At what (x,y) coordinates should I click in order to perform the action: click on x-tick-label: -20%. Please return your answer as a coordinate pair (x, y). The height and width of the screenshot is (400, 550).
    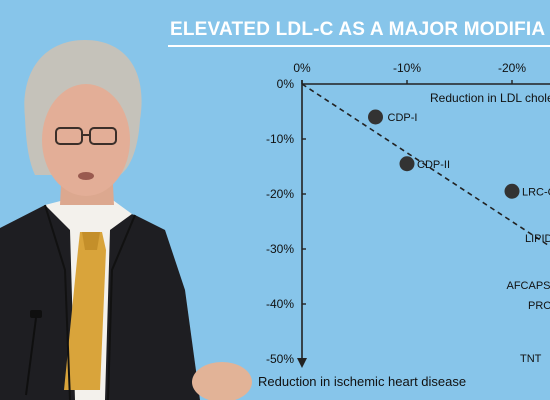
    Looking at the image, I should click on (512, 68).